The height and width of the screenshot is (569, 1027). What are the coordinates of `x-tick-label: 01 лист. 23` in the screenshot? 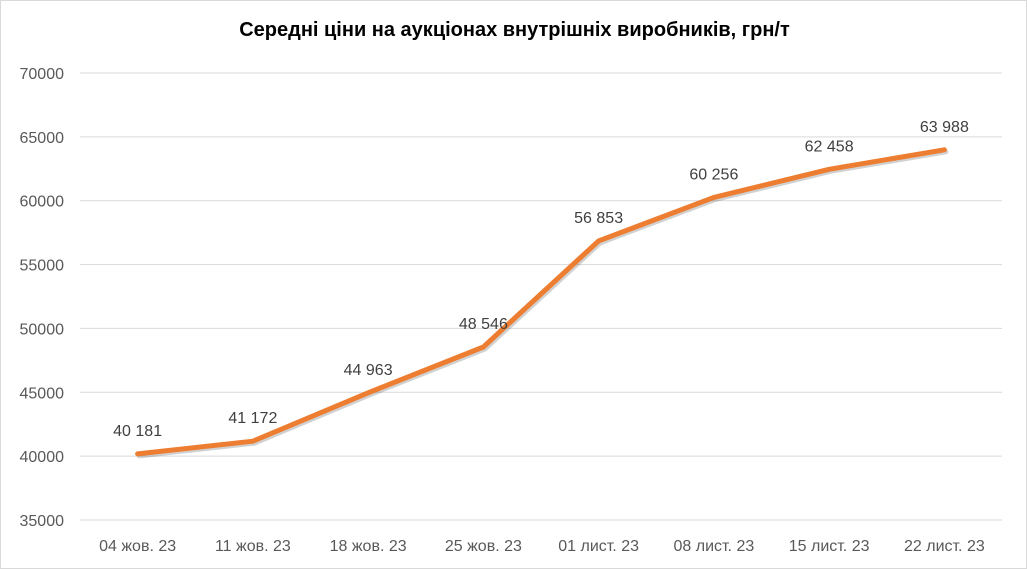 It's located at (598, 546).